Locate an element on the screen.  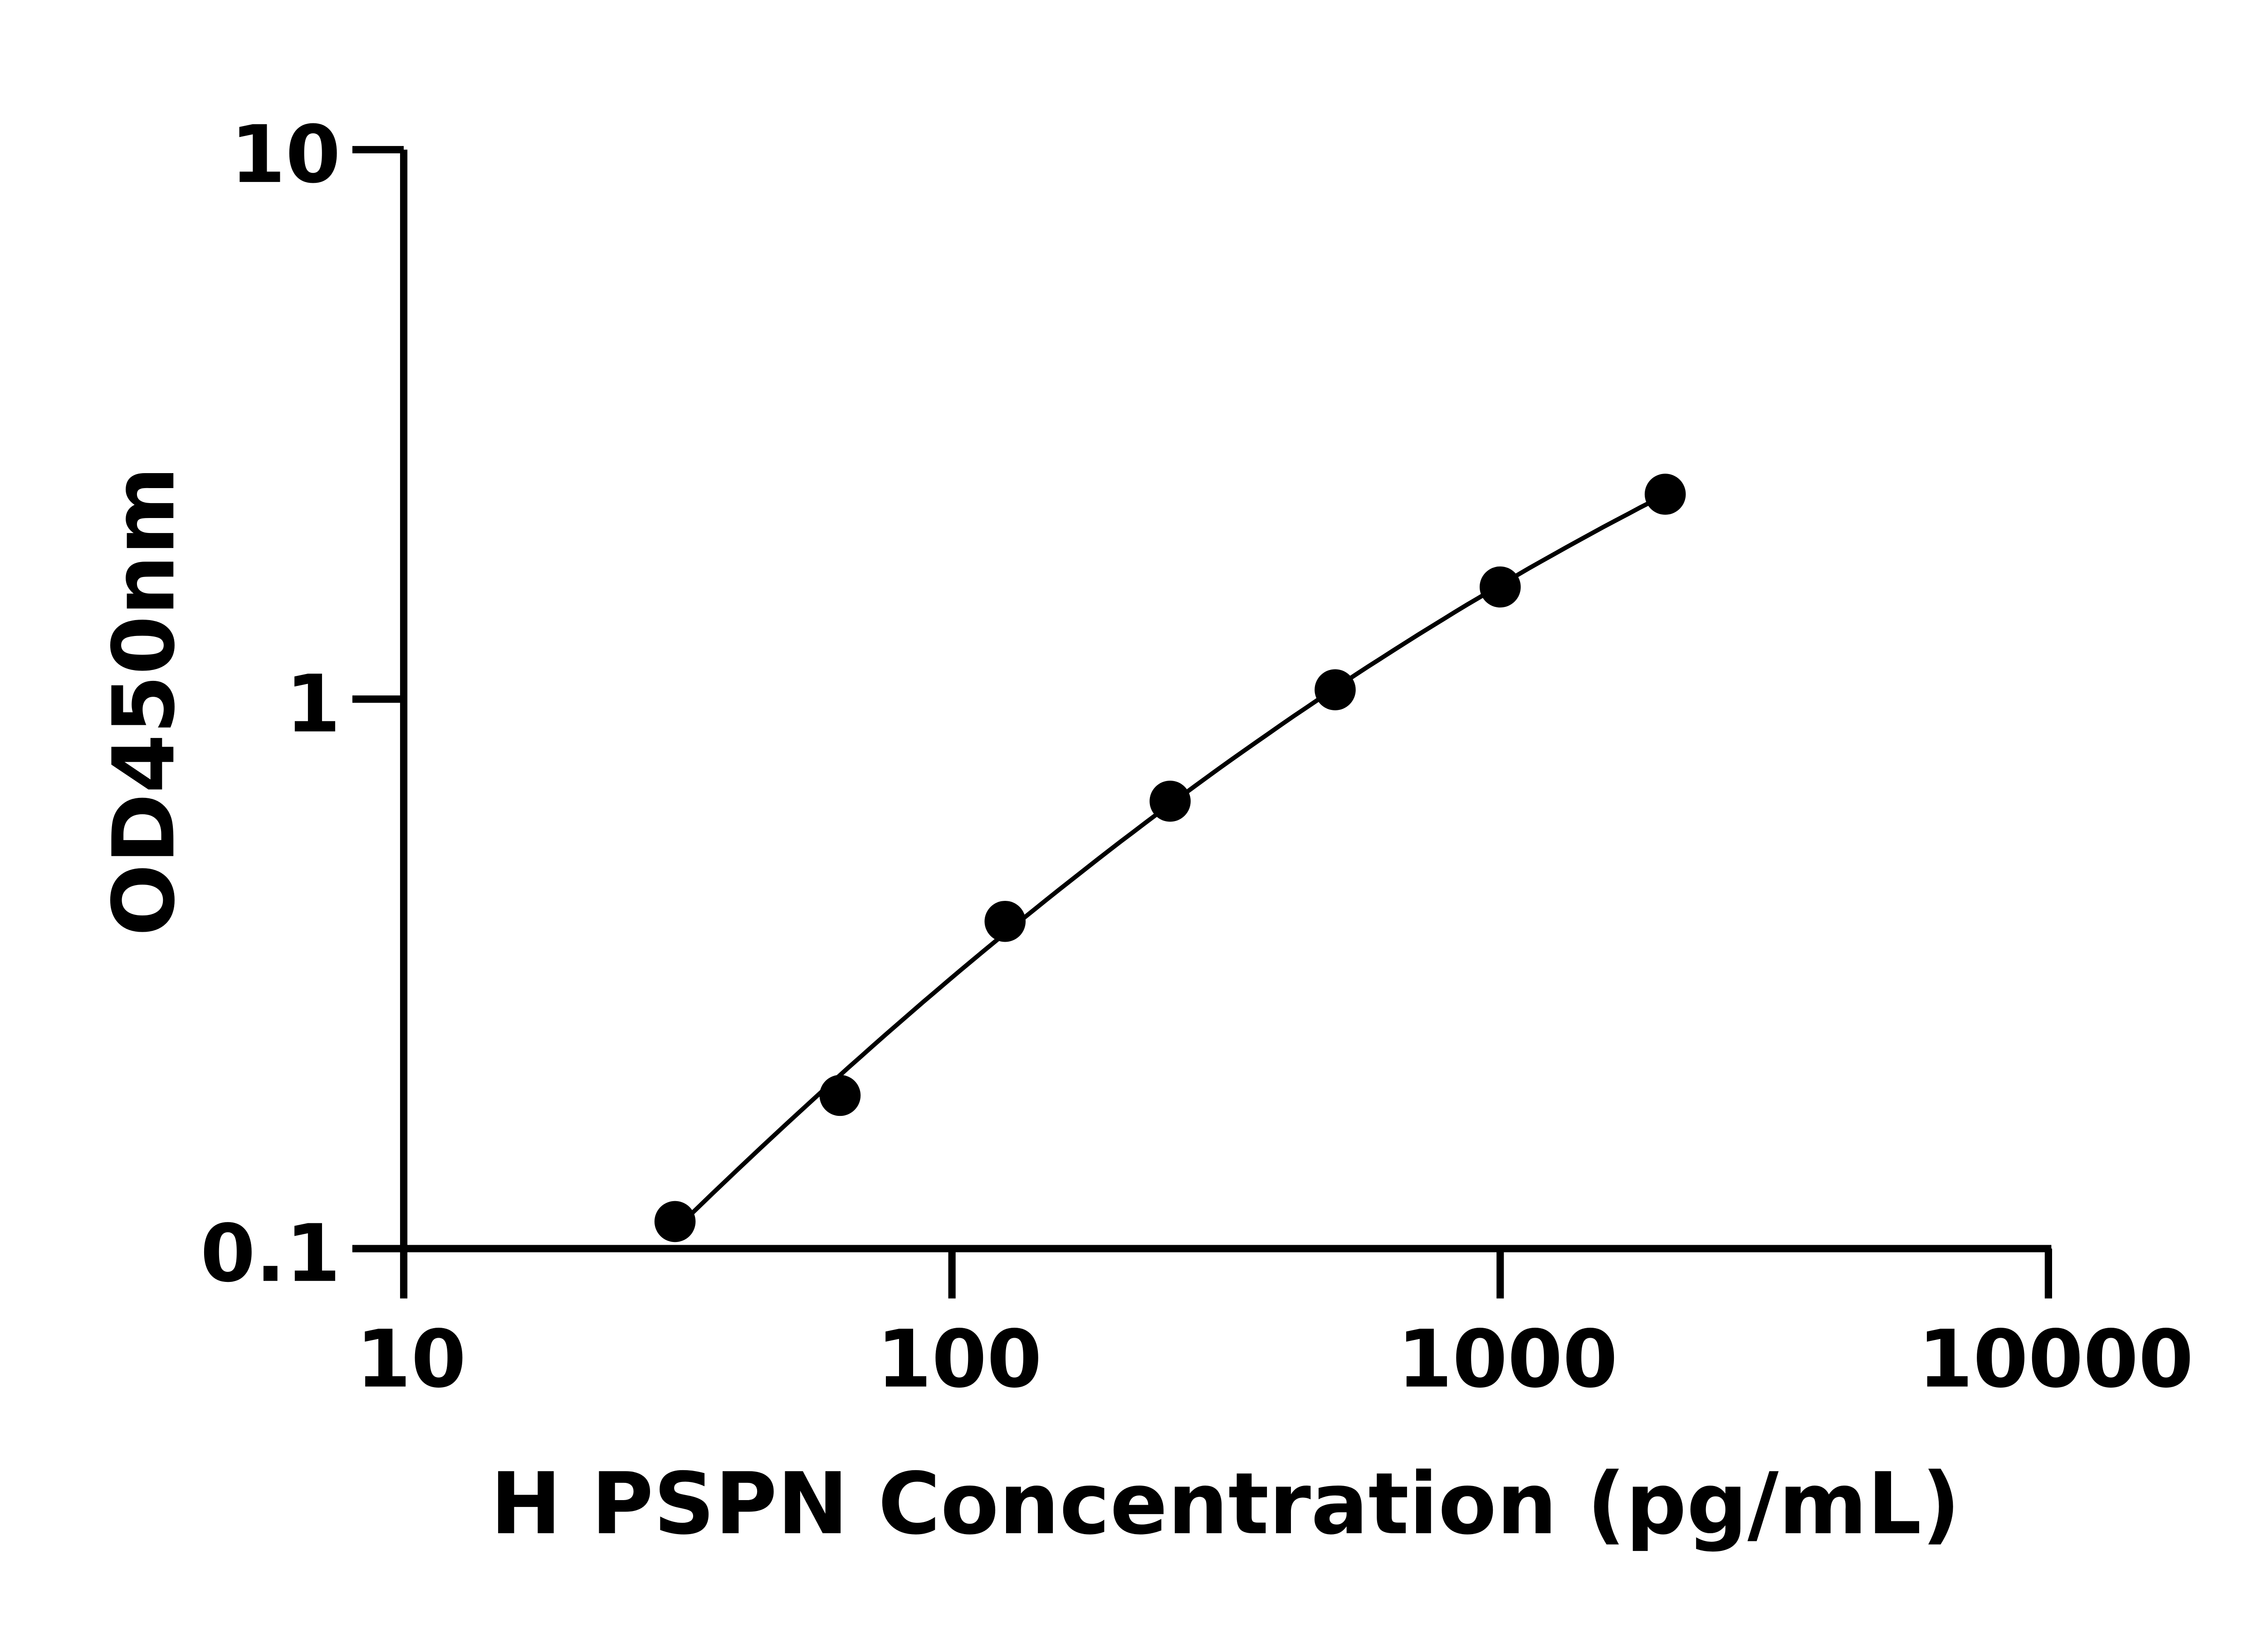
y-tick-label: 0.1 is located at coordinates (270, 1254).